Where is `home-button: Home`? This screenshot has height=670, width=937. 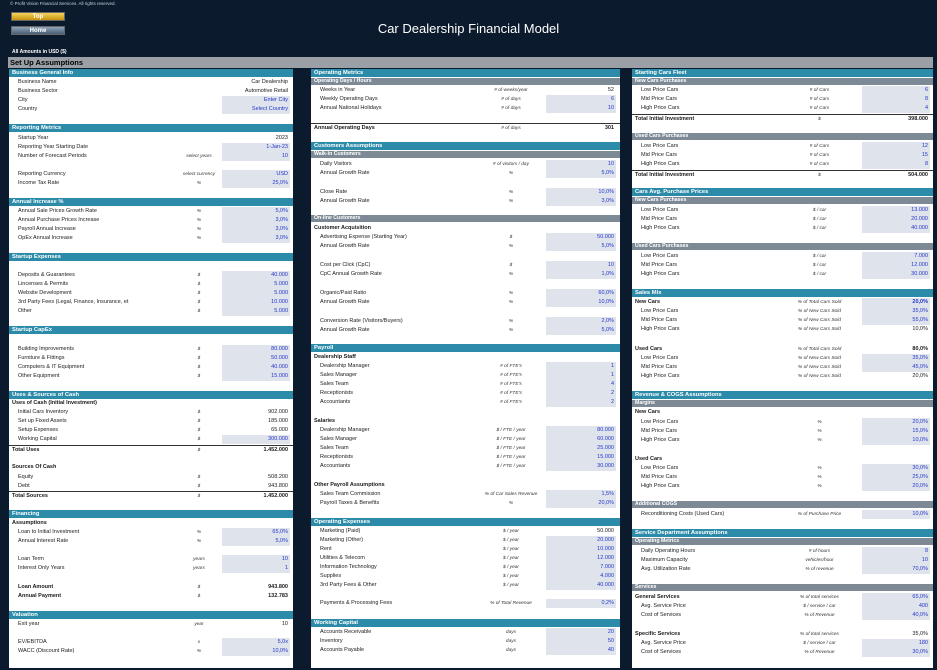 home-button: Home is located at coordinates (38, 30).